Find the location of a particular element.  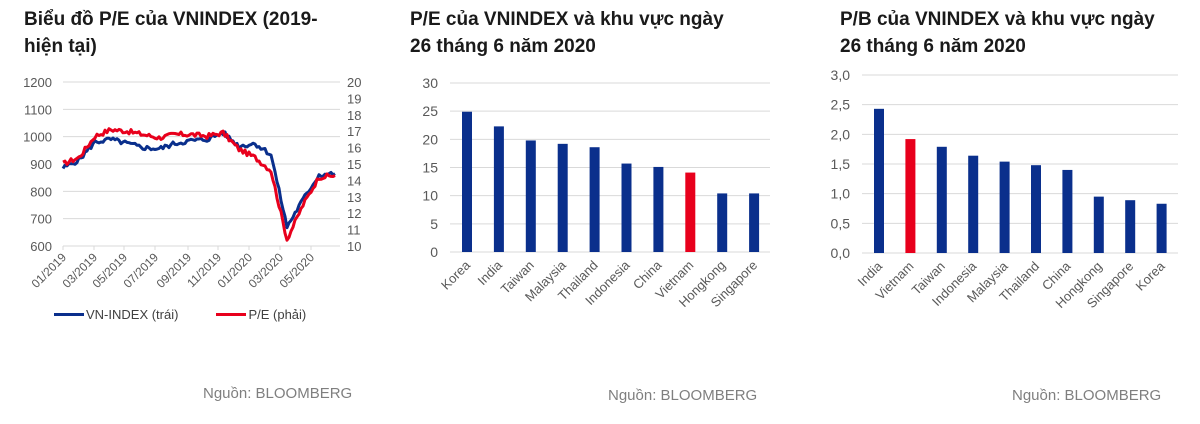

y-tick-label: 20 is located at coordinates (430, 139).